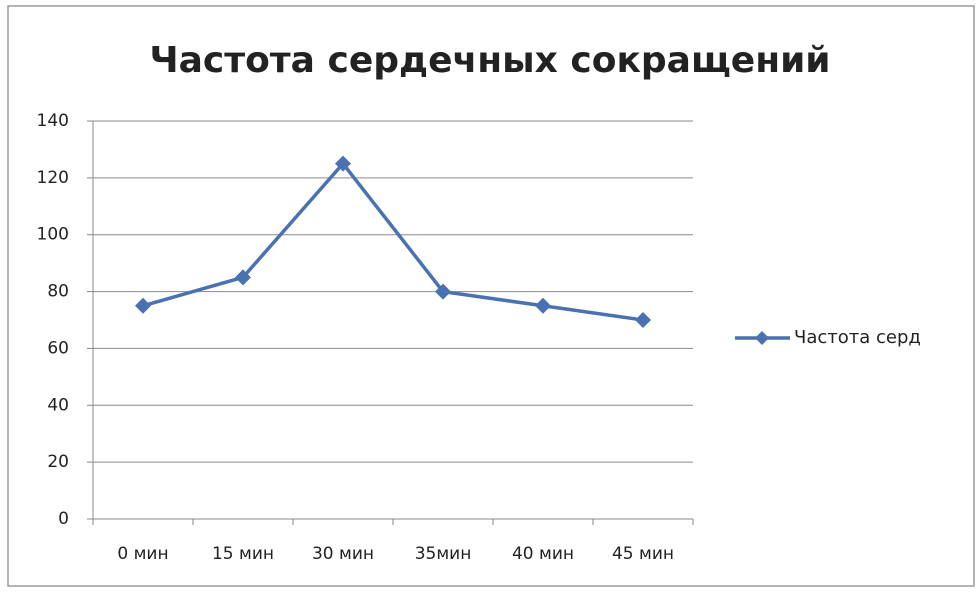 The image size is (980, 594). I want to click on x-tick-label: 40 мин, so click(543, 554).